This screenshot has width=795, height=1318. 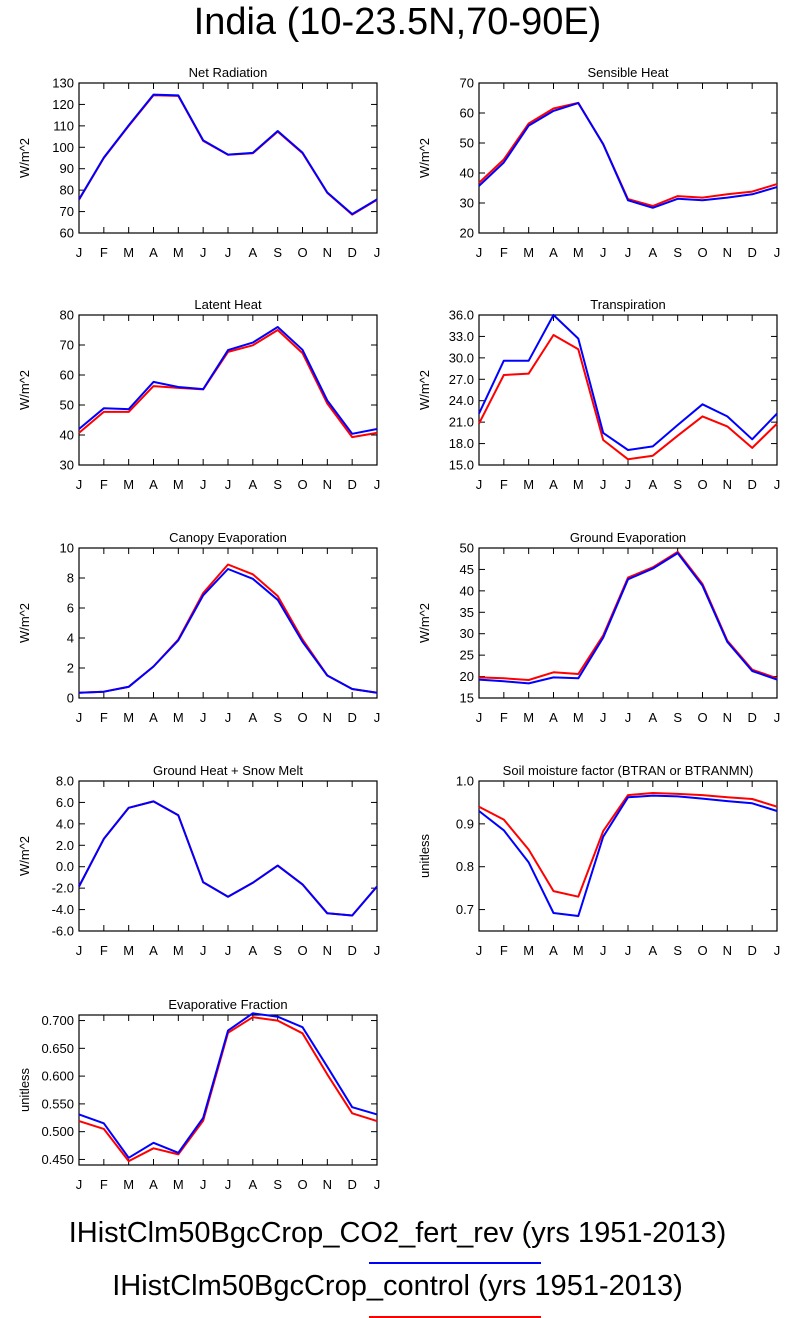 I want to click on y-tick-label: 50, so click(x=467, y=143).